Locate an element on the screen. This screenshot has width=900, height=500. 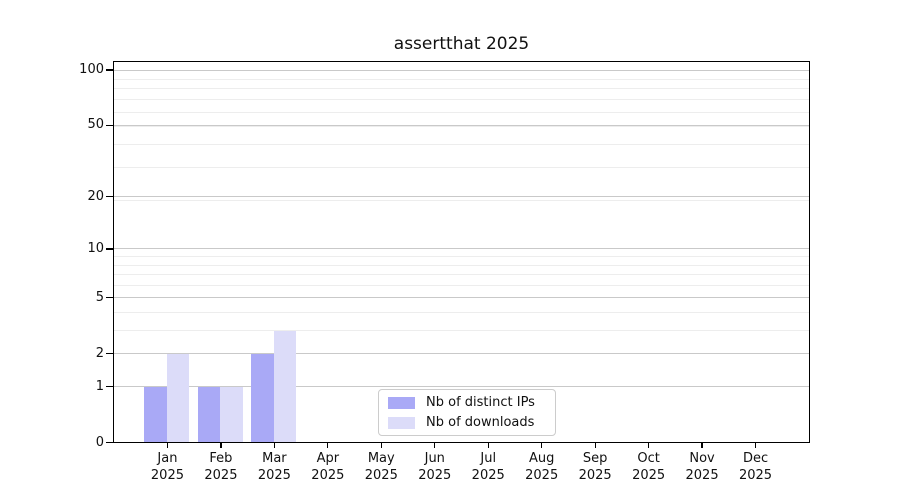
chart-title: assertthat 2025 is located at coordinates (461, 44).